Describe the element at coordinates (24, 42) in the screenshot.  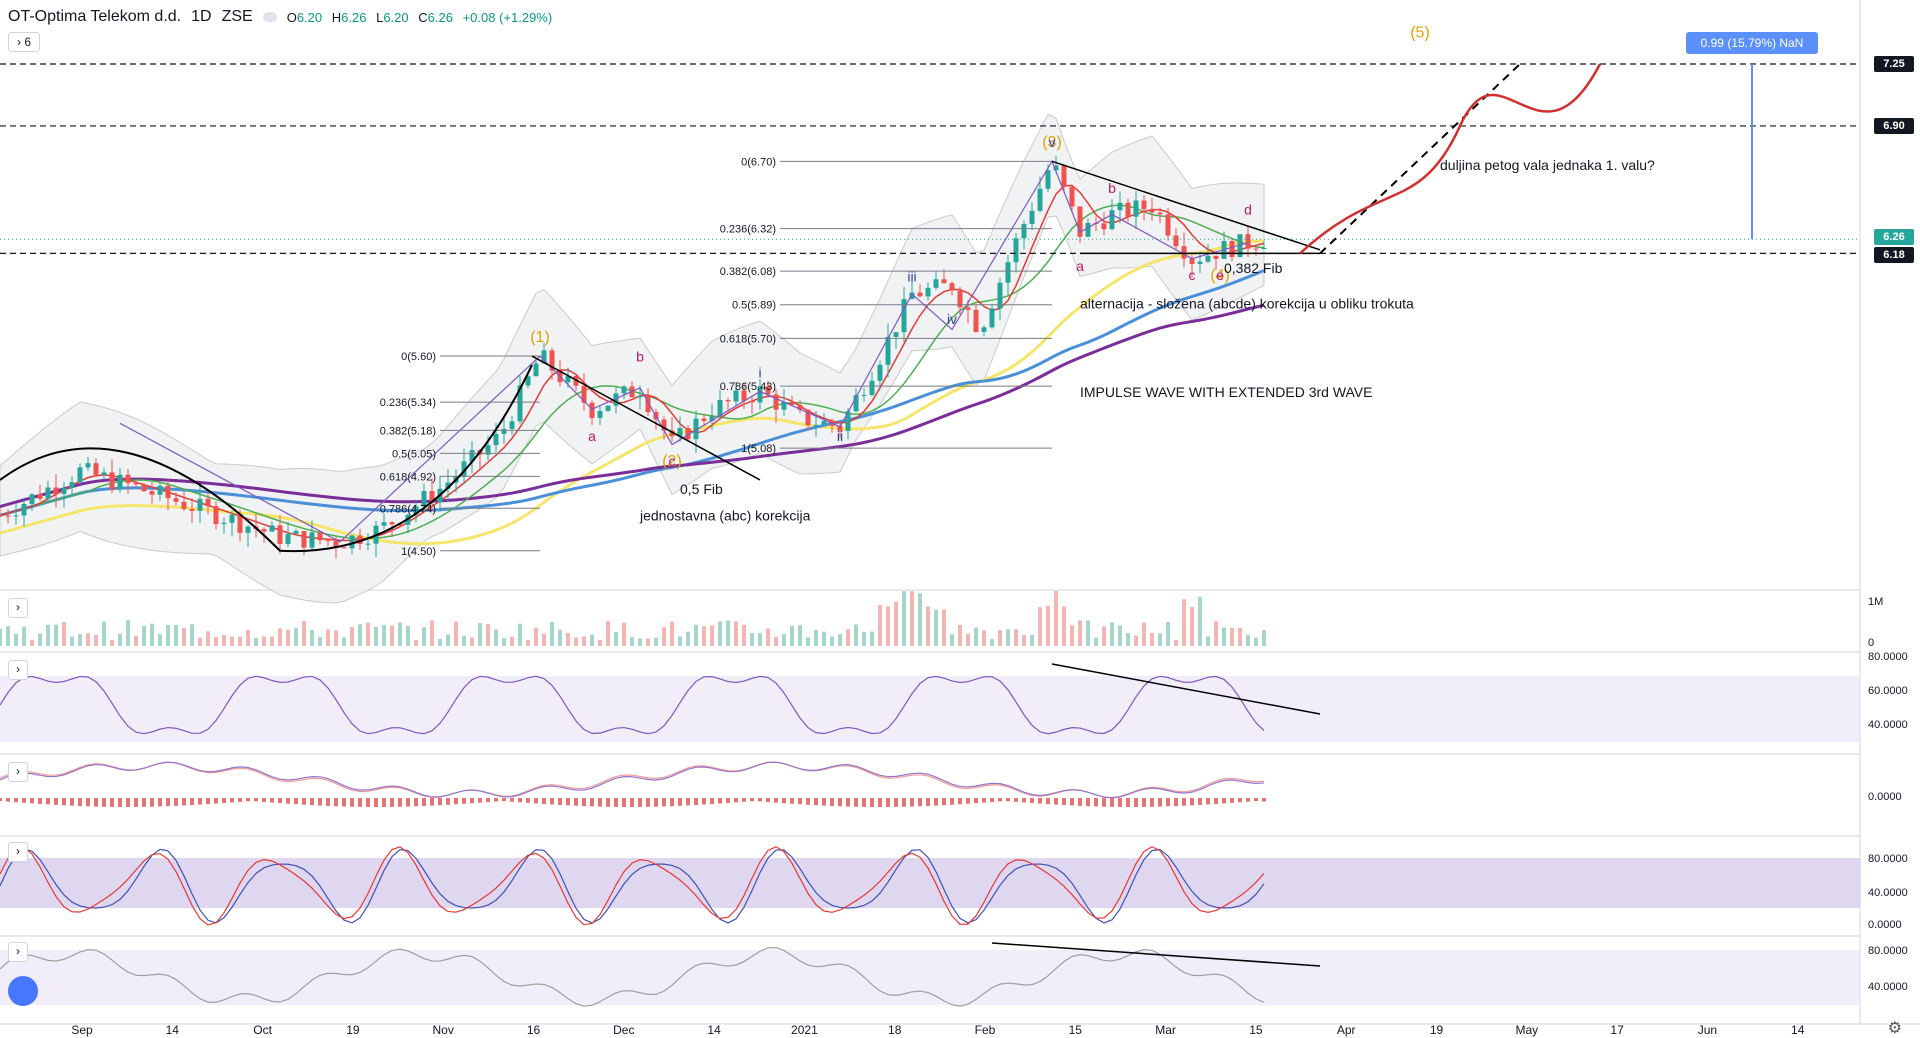
I see `indicators-collapse-button: › 6` at that location.